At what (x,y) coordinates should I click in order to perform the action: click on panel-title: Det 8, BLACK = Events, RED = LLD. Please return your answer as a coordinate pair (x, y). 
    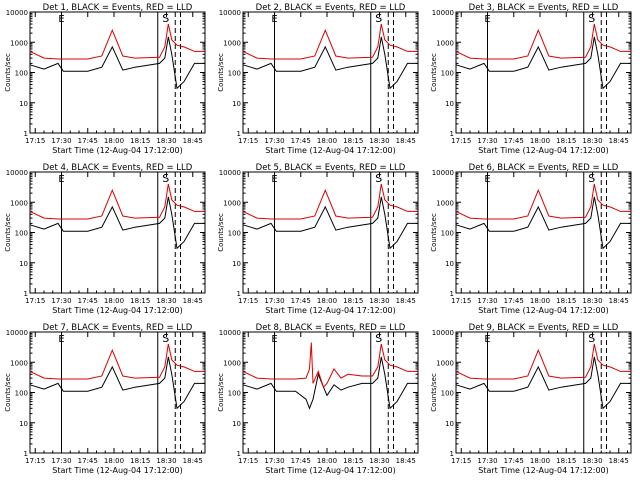
    Looking at the image, I should click on (331, 328).